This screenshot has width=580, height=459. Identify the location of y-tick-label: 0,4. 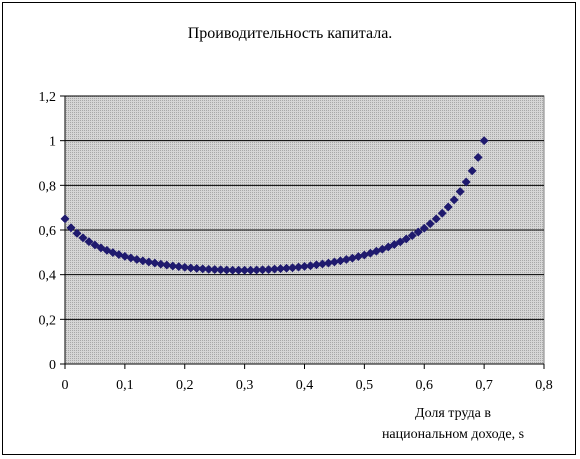
(48, 276).